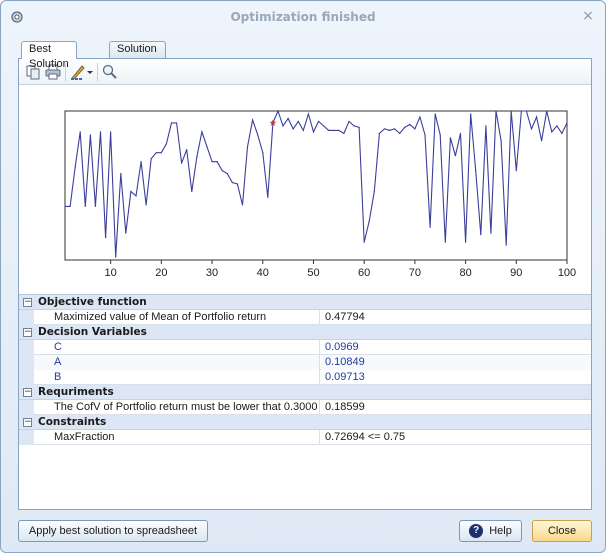 Image resolution: width=606 pixels, height=553 pixels. What do you see at coordinates (415, 273) in the screenshot?
I see `x-tick-label: 70` at bounding box center [415, 273].